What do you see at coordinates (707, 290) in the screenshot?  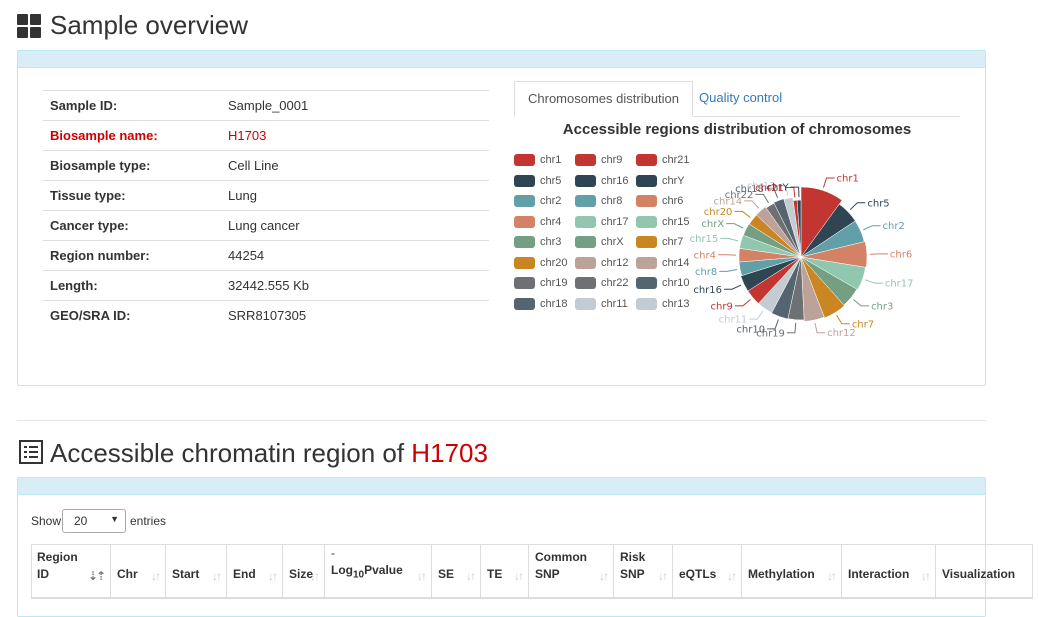 I see `pie-label-chr16: chr16` at bounding box center [707, 290].